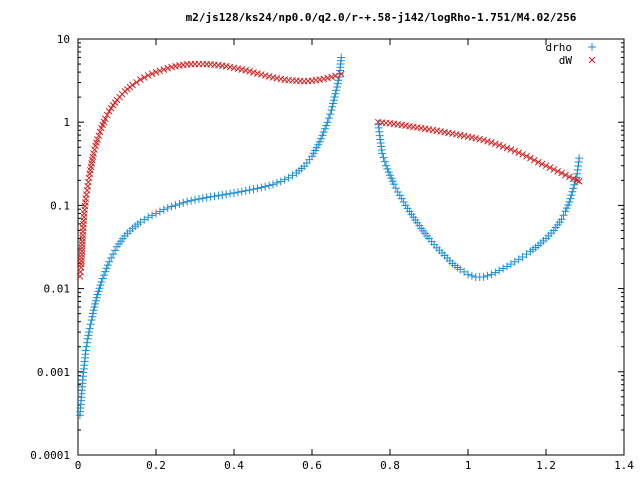 The width and height of the screenshot is (640, 480). I want to click on x-tick-label: 1, so click(468, 465).